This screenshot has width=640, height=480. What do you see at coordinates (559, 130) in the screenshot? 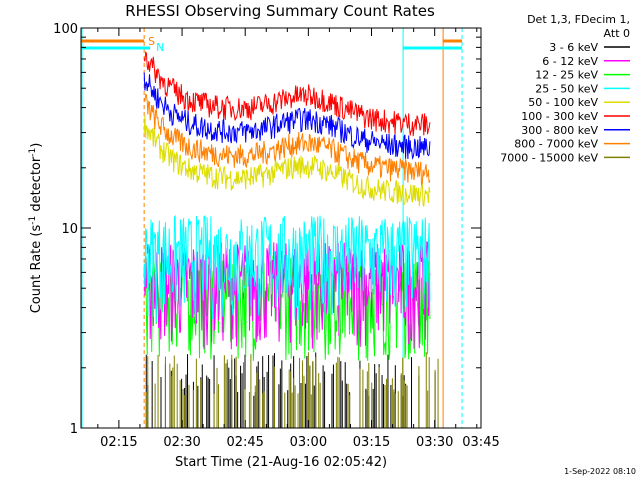
I see `legend-label-6: 300 - 800 keV` at bounding box center [559, 130].